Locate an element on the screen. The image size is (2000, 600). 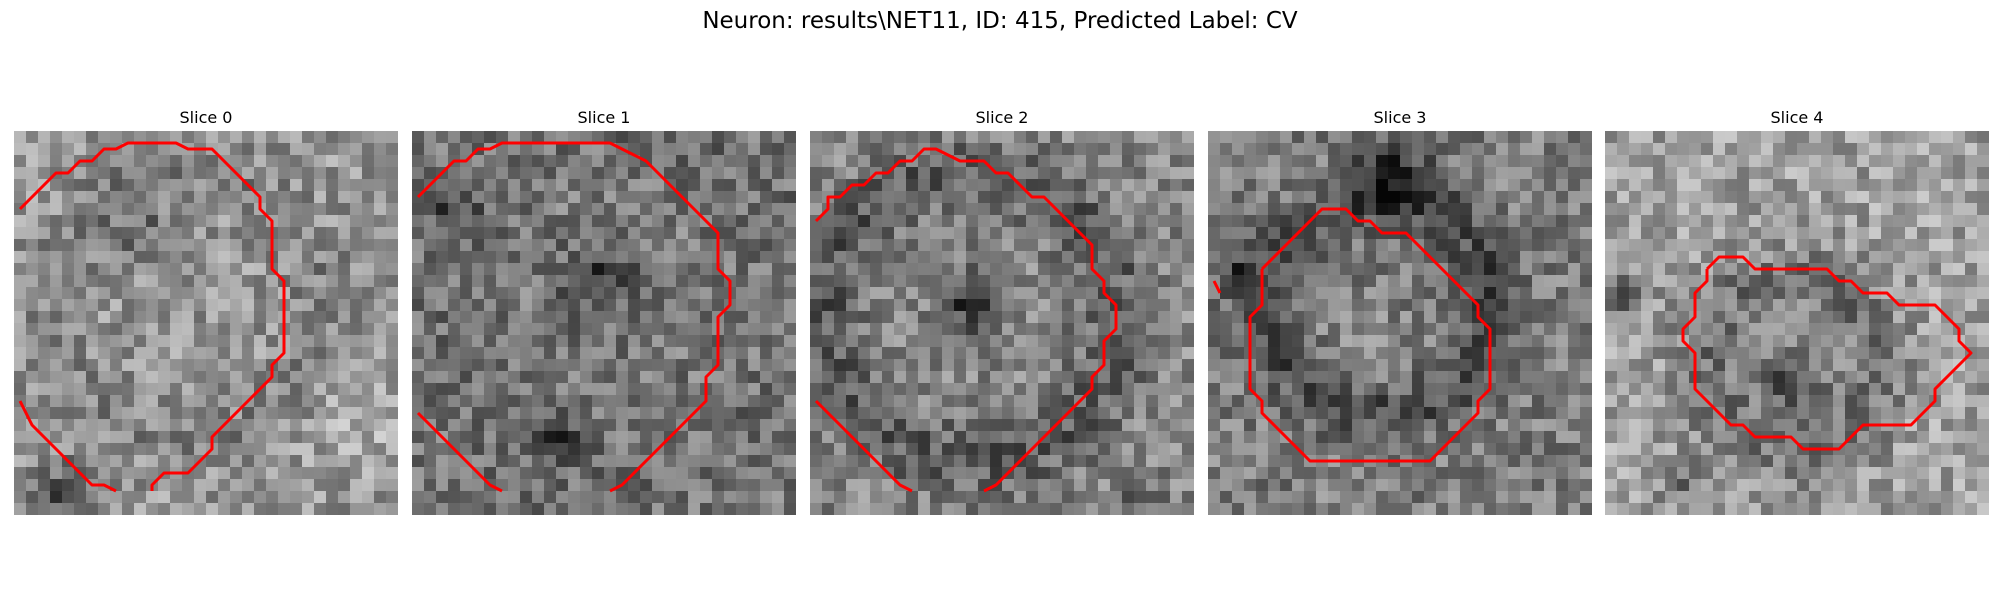
slice-panel-2: Slice 2 is located at coordinates (1002, 310).